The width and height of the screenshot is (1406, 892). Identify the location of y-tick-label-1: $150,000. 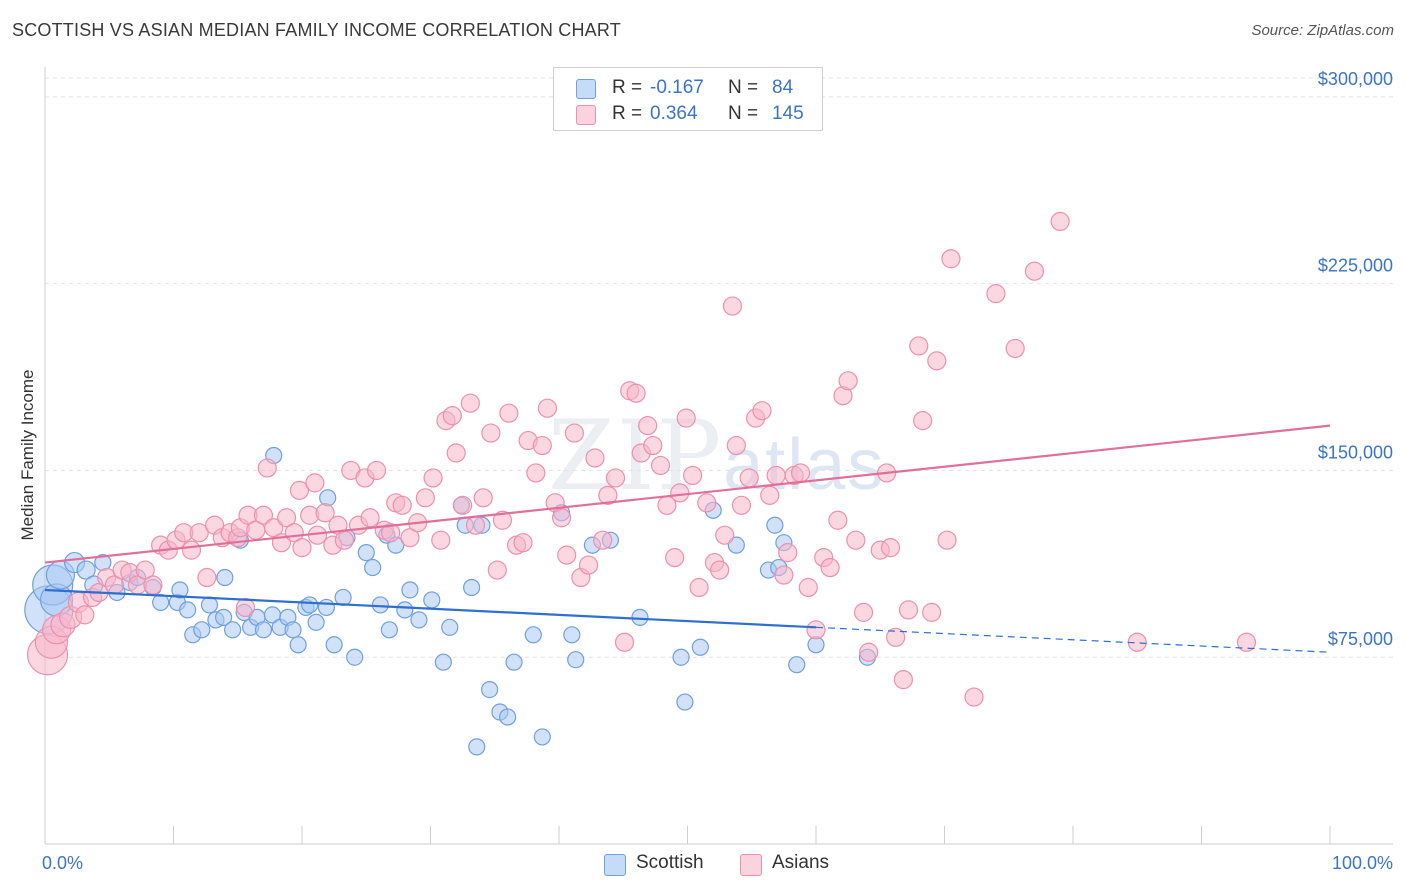
(1355, 452).